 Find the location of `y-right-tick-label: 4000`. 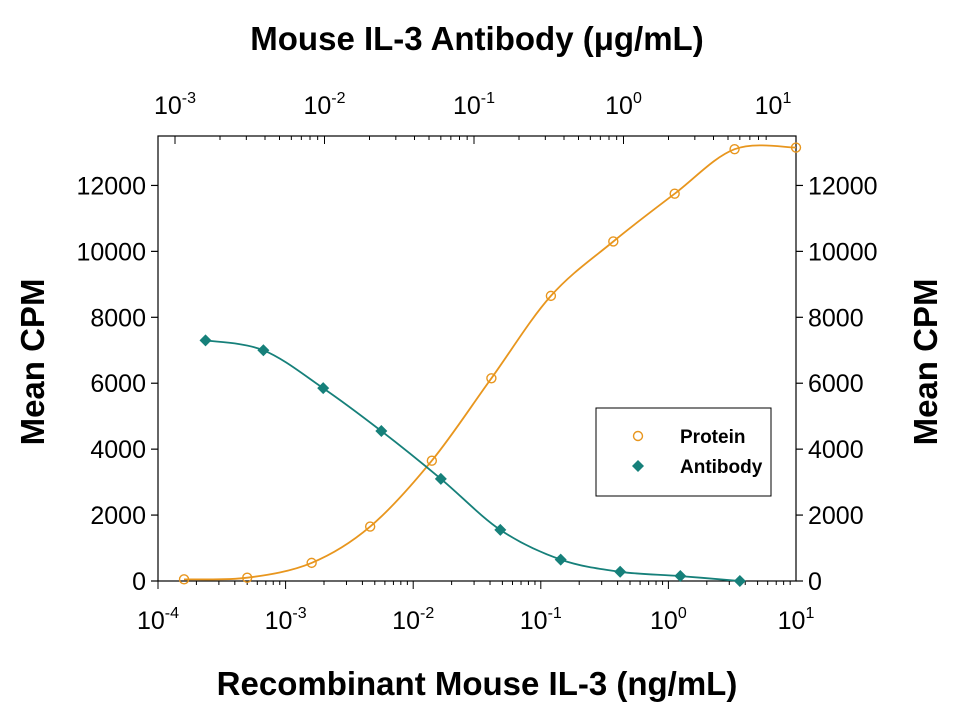

y-right-tick-label: 4000 is located at coordinates (836, 450).